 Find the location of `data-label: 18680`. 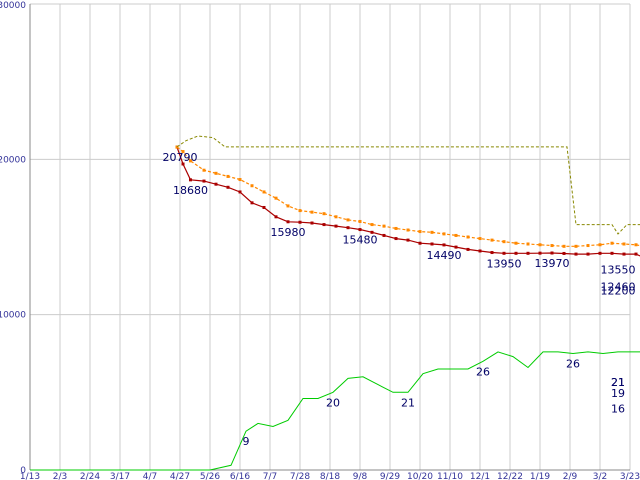

data-label: 18680 is located at coordinates (190, 190).